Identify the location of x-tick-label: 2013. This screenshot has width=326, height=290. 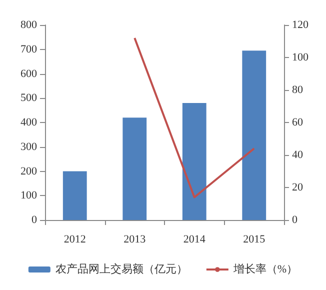
(135, 240).